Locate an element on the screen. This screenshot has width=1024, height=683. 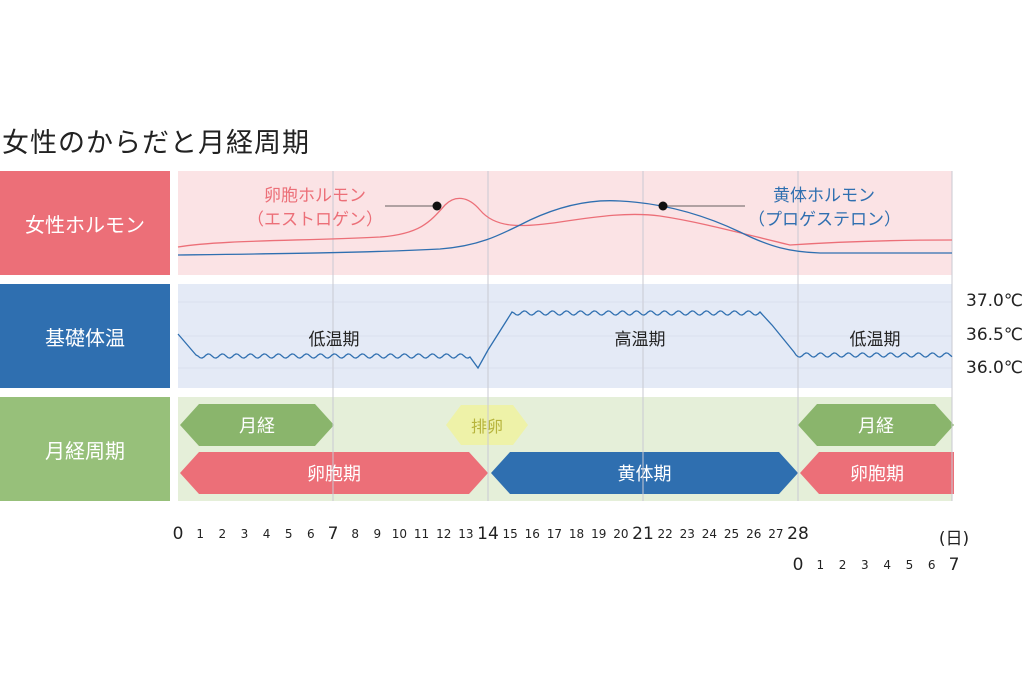
phase-high: 高温期 is located at coordinates (640, 340).